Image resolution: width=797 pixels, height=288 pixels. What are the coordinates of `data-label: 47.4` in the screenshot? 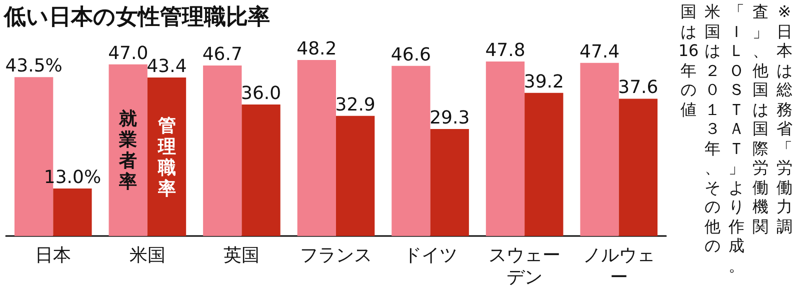 It's located at (599, 51).